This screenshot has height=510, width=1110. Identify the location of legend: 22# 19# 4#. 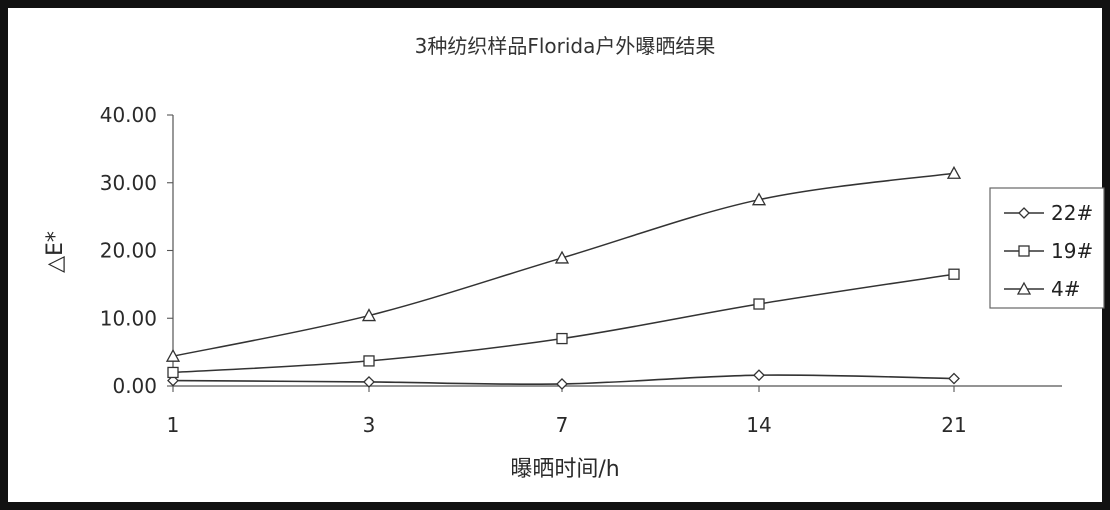
(1047, 248).